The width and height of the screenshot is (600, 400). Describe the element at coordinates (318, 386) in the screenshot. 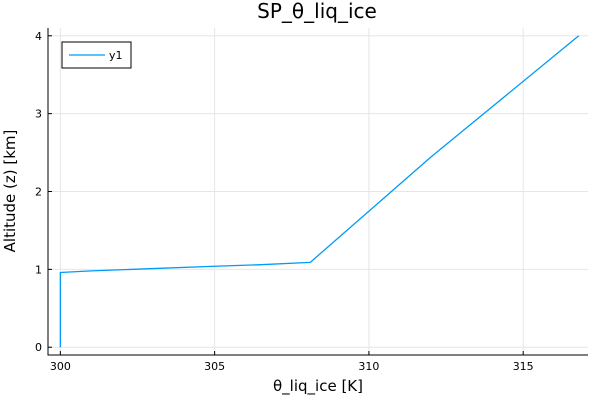

I see `x-axis-label: θ_liq_ice [K]` at that location.